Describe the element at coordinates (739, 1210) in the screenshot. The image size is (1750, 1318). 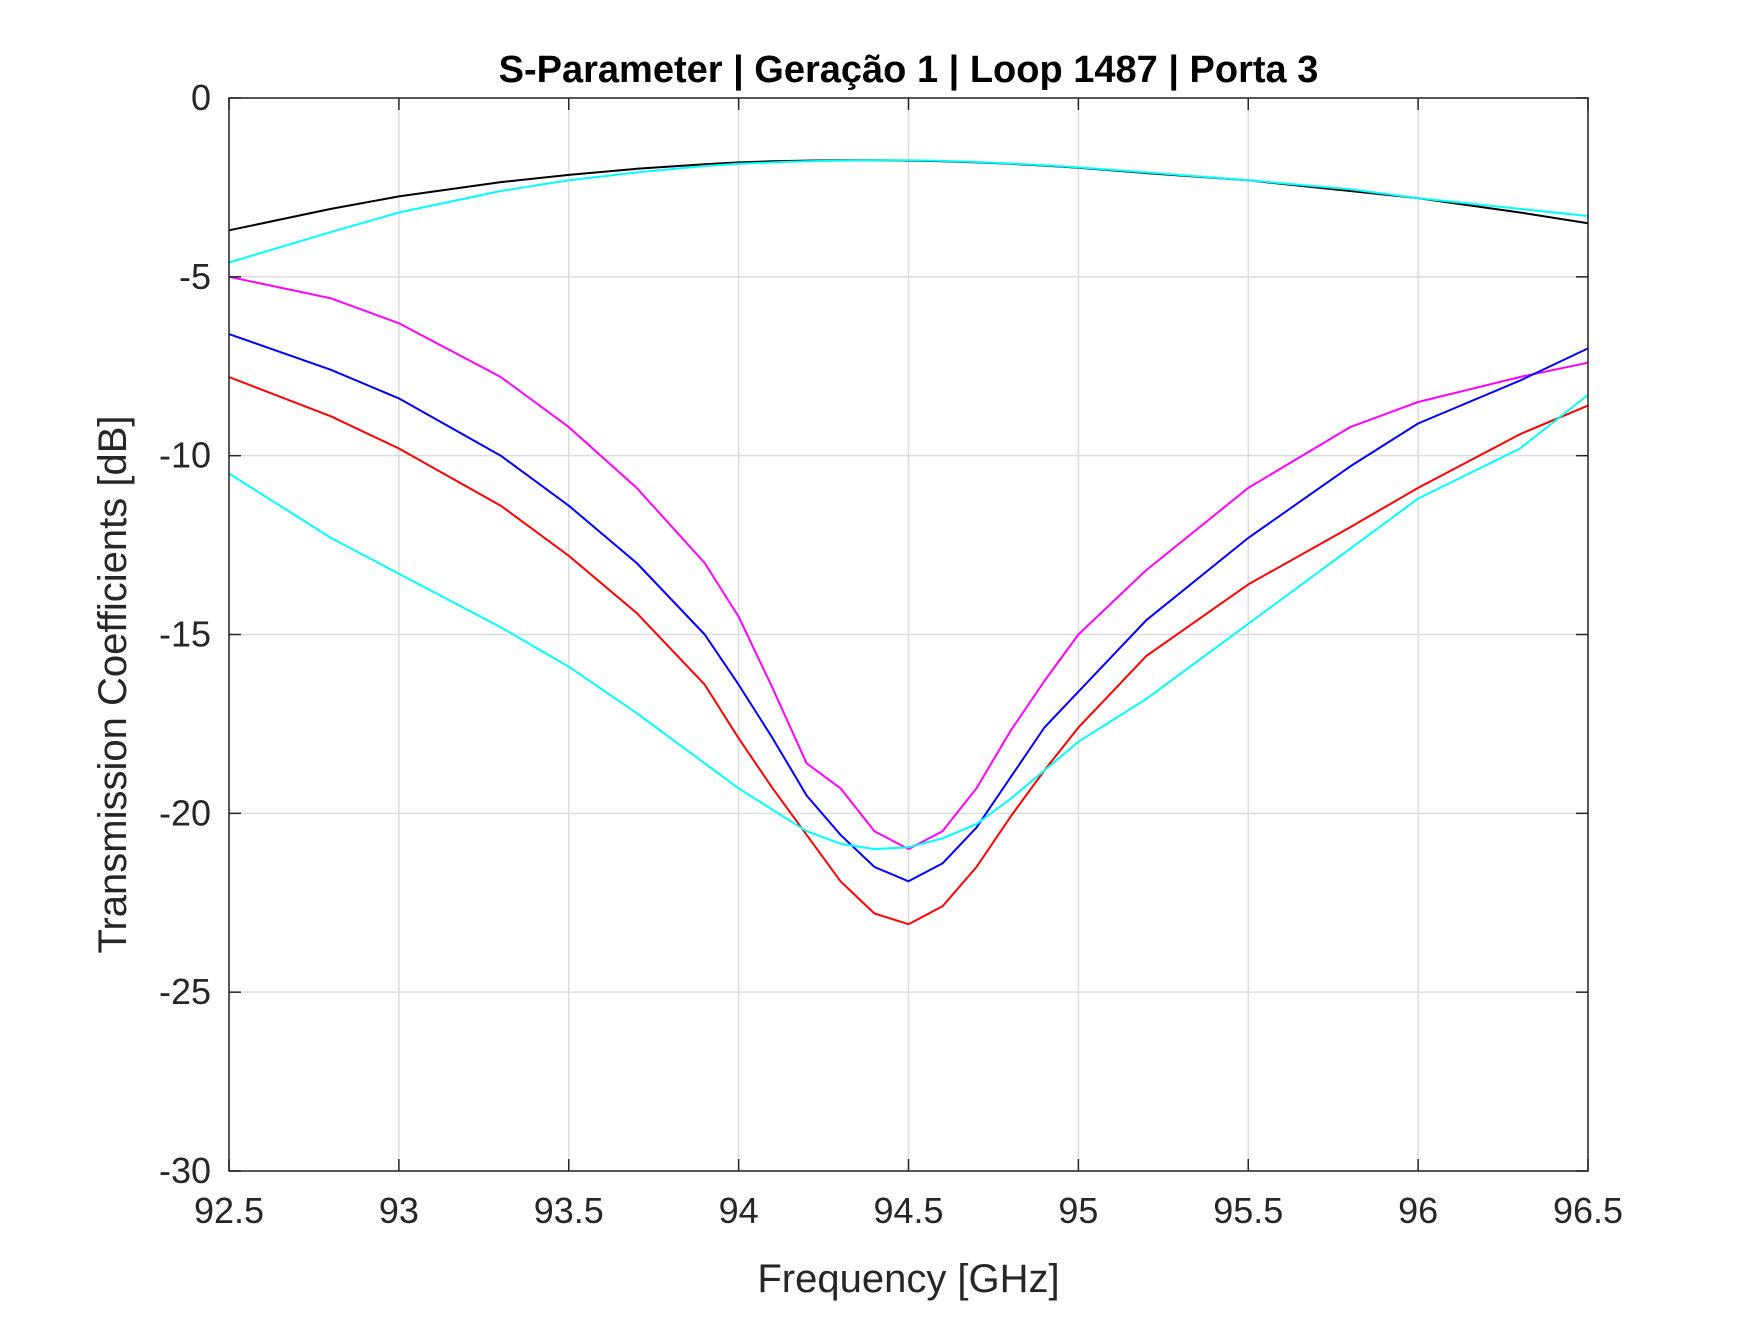
I see `x-tick-label: 94` at that location.